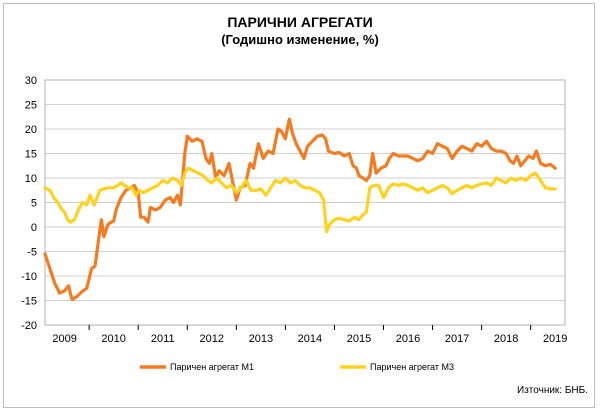 This screenshot has height=413, width=600. What do you see at coordinates (31, 81) in the screenshot?
I see `y-tick-label: 30` at bounding box center [31, 81].